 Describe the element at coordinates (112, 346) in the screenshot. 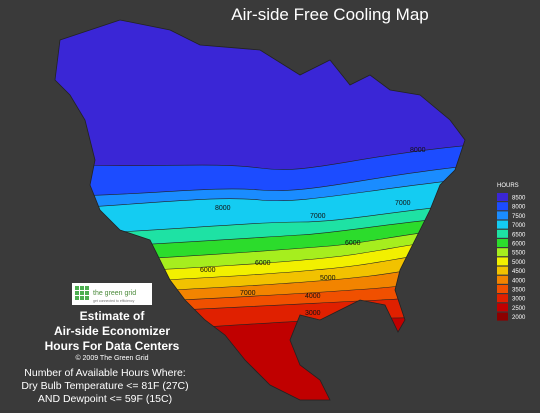

I see `caption-line: Hours For Data Centers` at that location.